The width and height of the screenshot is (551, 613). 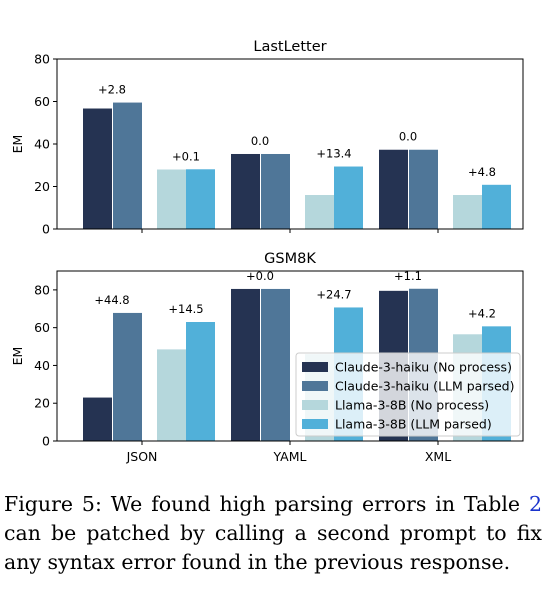 I want to click on delta-annotation: +4.2, so click(x=482, y=313).